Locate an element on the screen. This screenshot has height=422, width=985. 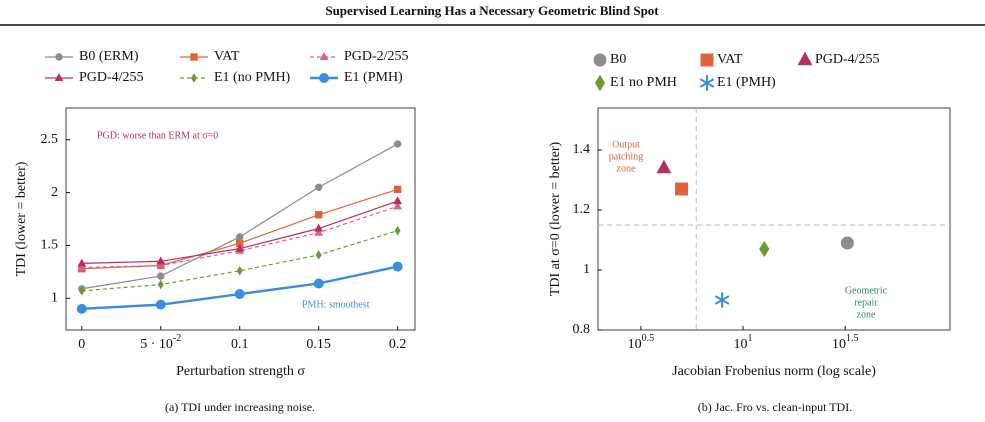
x-axis-label: Perturbation strength σ is located at coordinates (240, 371).